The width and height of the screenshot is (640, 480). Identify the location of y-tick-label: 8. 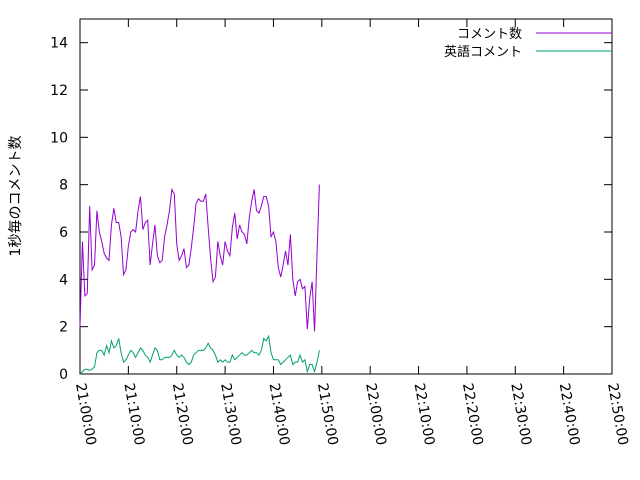
(63, 186).